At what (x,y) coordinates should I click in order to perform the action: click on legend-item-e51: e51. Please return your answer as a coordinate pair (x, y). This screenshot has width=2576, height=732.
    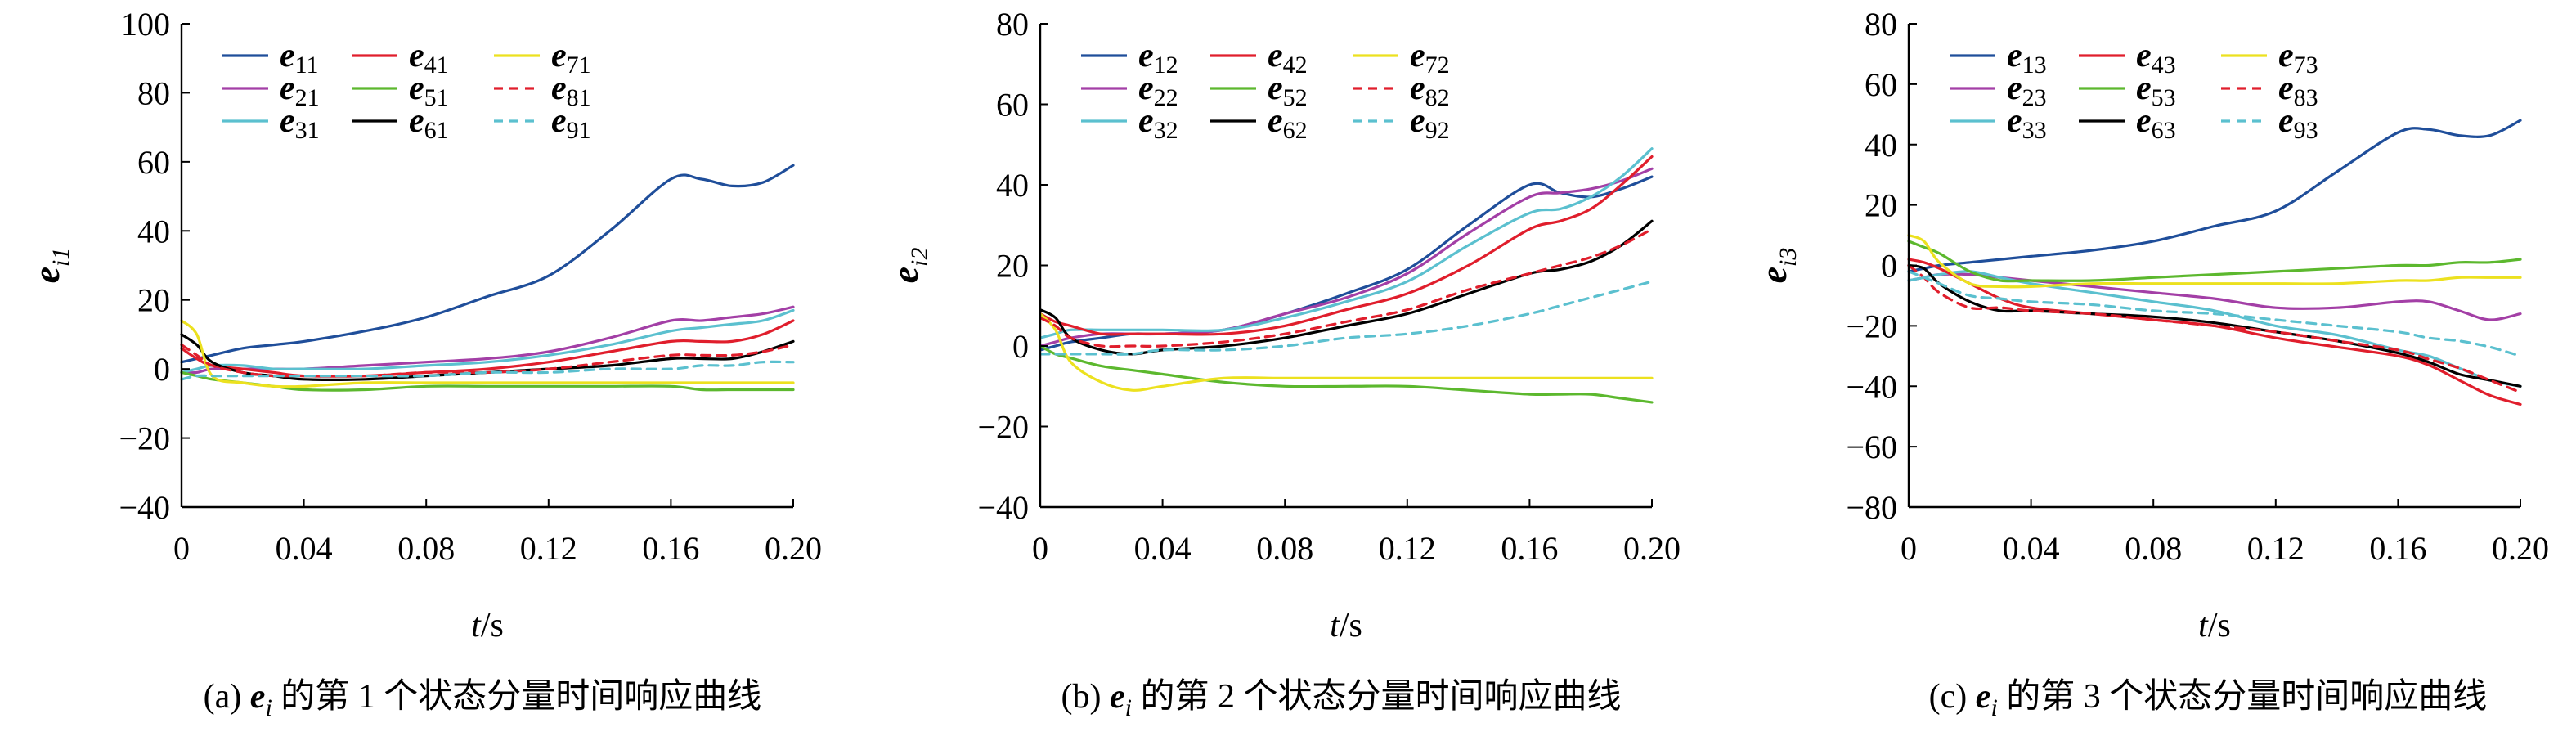
    Looking at the image, I should click on (400, 90).